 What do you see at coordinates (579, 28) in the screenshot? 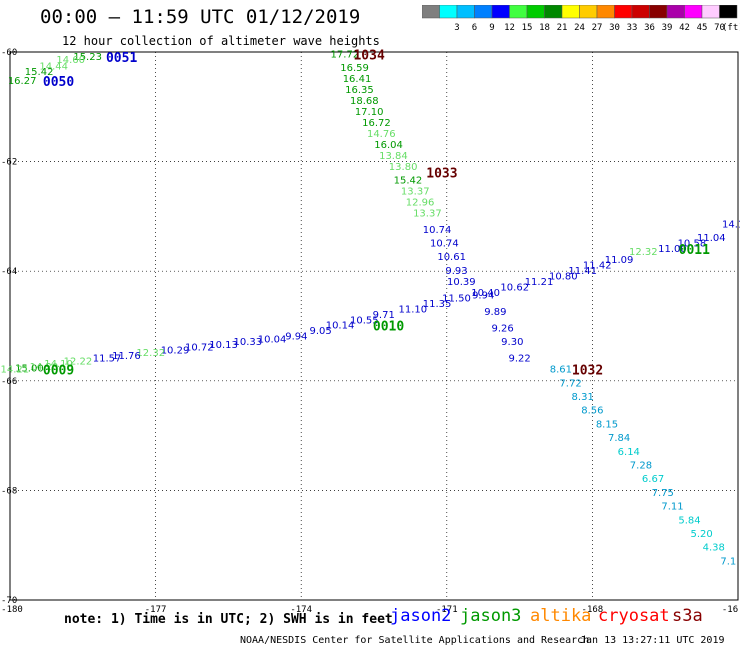
I see `scale-label: 24` at bounding box center [579, 28].